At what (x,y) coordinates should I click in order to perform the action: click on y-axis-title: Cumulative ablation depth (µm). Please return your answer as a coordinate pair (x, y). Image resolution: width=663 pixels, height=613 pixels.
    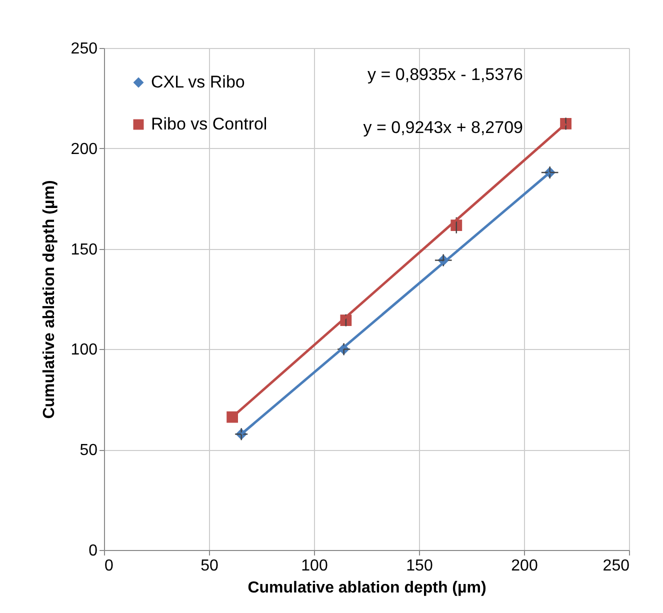
    Looking at the image, I should click on (49, 299).